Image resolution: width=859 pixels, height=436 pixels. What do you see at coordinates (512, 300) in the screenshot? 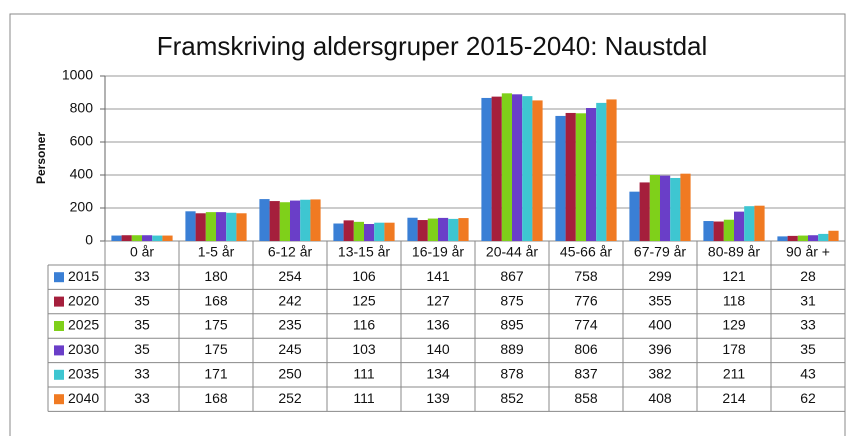
I see `table-value: 875` at bounding box center [512, 300].